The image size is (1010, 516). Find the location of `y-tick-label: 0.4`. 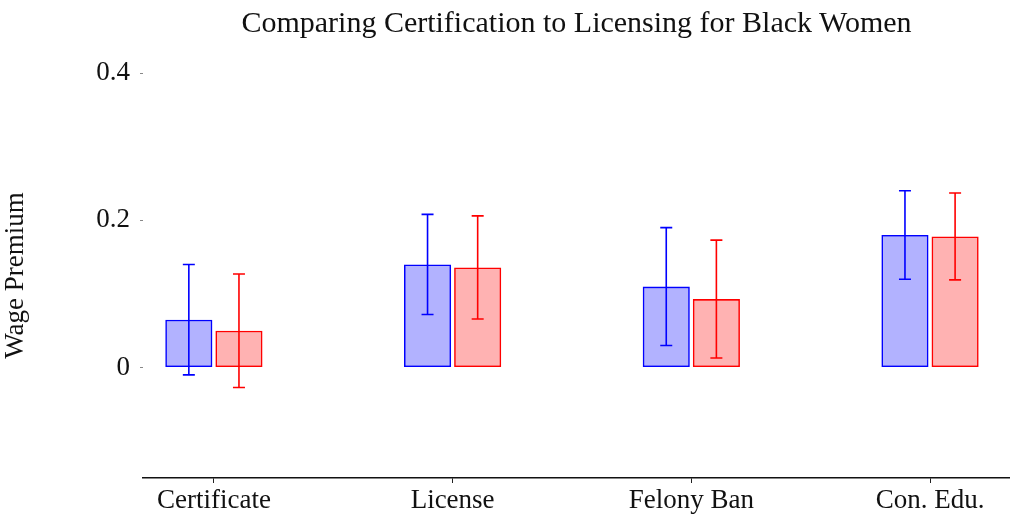

y-tick-label: 0.4 is located at coordinates (113, 71).